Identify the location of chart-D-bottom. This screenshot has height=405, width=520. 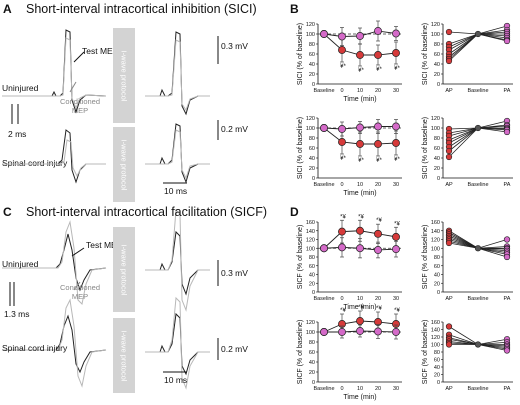
(359, 346).